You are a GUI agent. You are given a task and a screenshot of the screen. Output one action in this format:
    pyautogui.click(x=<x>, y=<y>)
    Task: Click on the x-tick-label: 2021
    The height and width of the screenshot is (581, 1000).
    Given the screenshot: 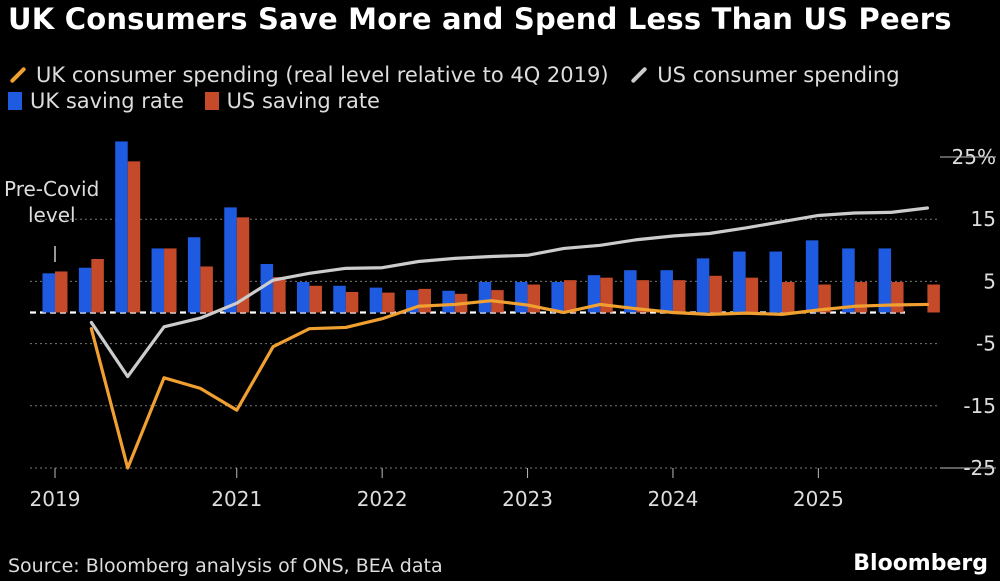 What is the action you would take?
    pyautogui.click(x=236, y=499)
    